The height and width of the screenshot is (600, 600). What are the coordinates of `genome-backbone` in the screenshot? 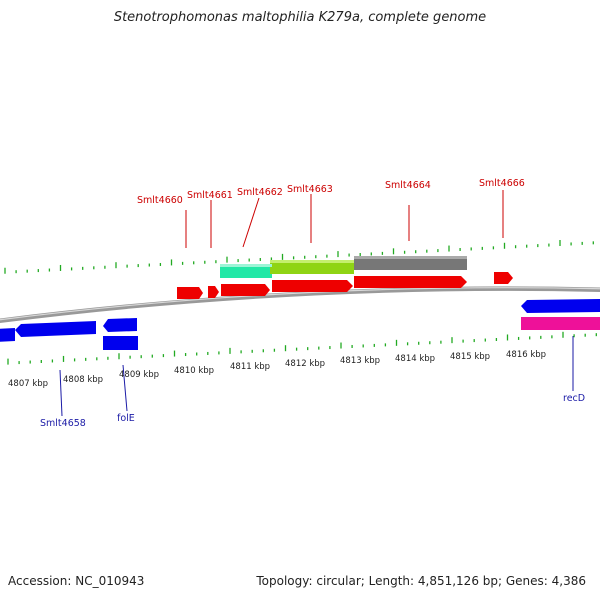 It's located at (300, 305).